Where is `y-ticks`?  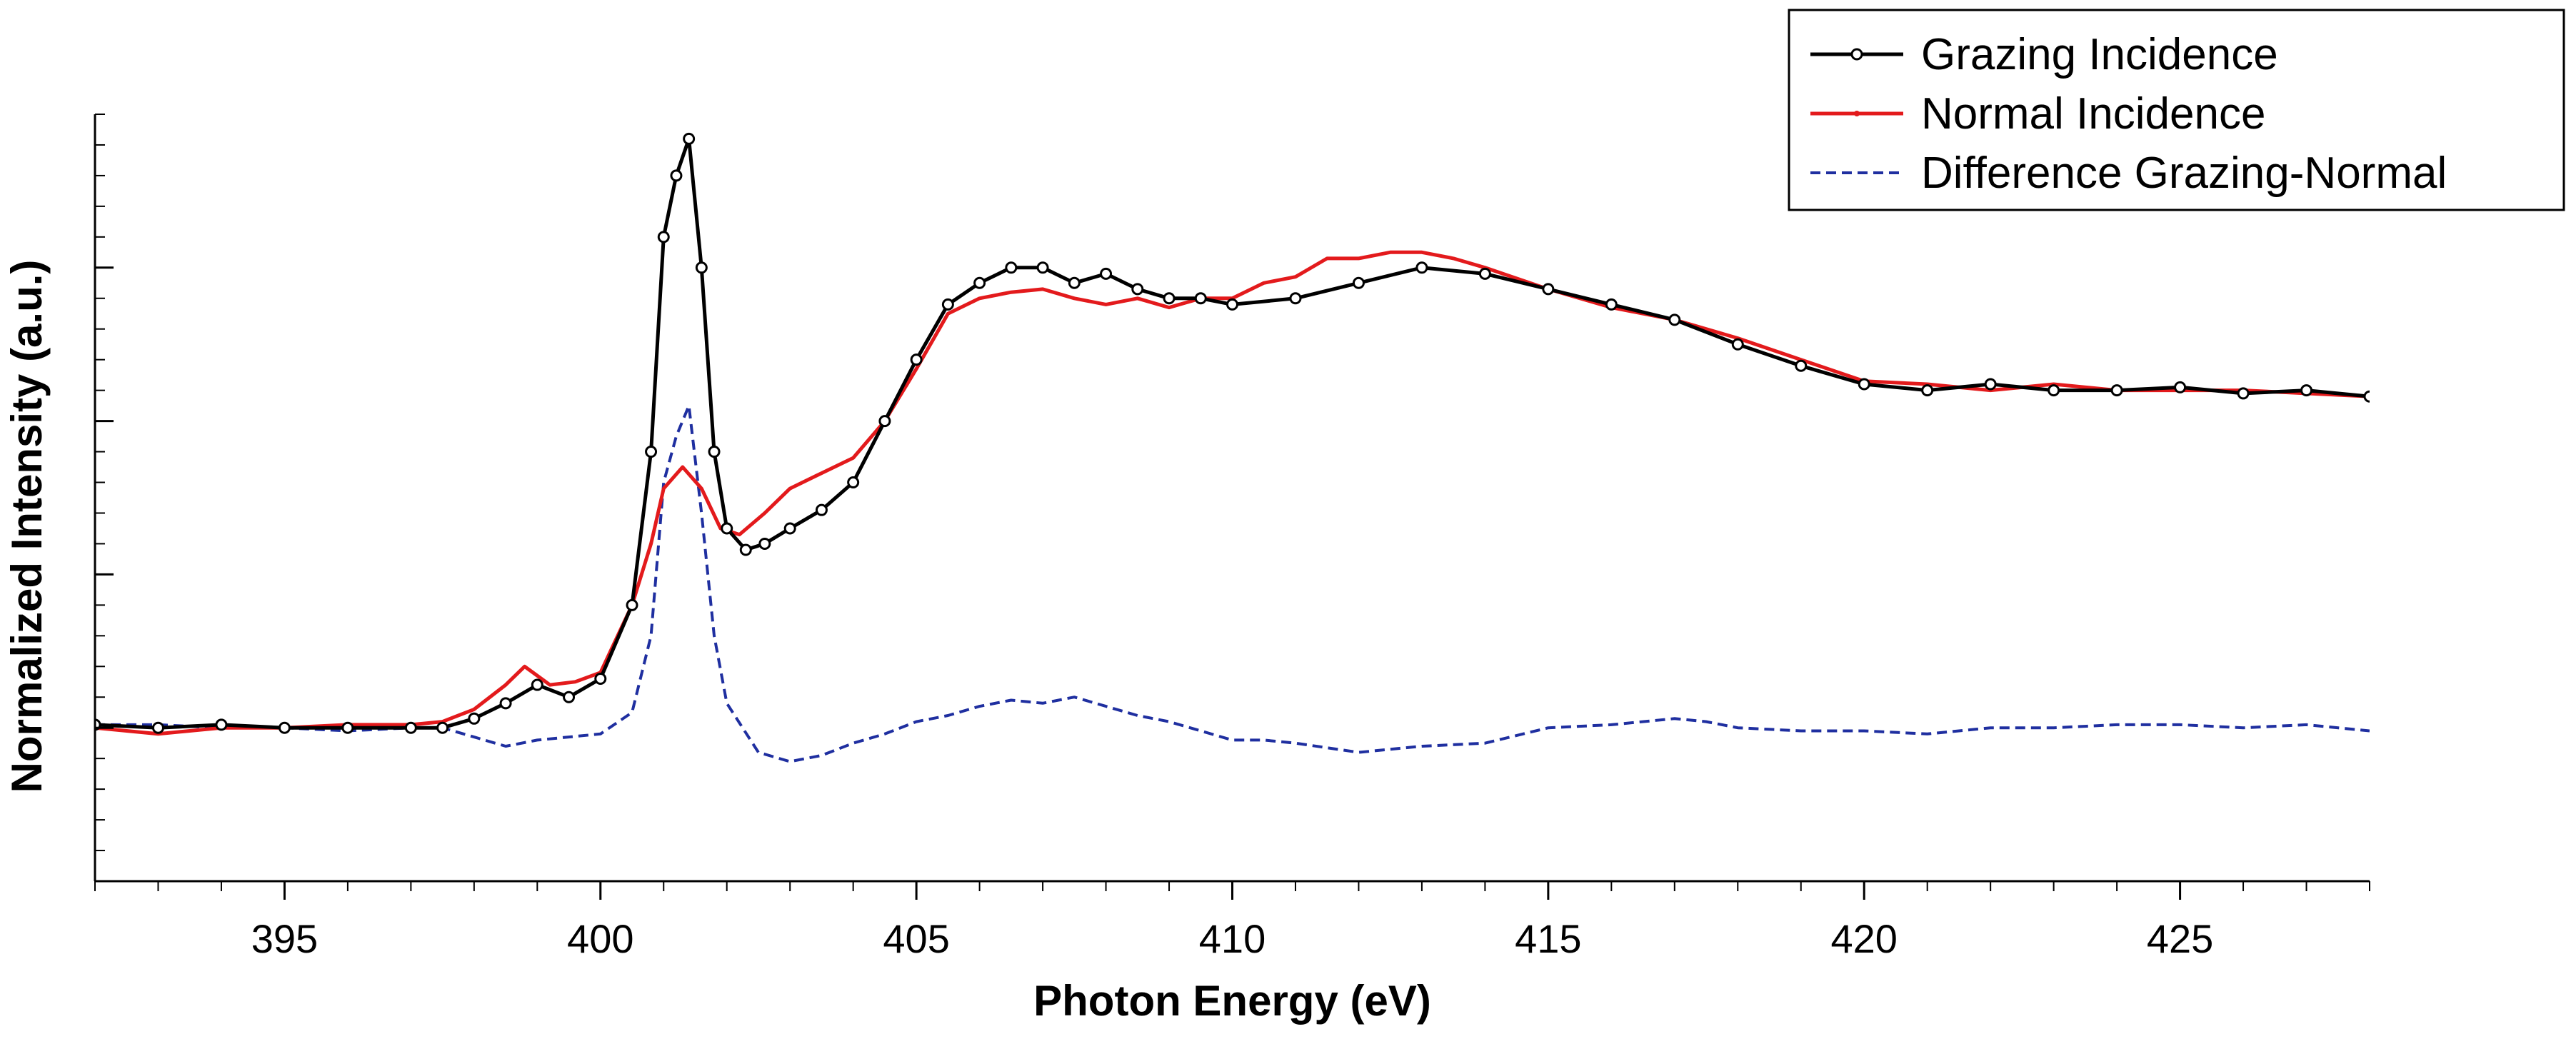
y-ticks is located at coordinates (104, 498).